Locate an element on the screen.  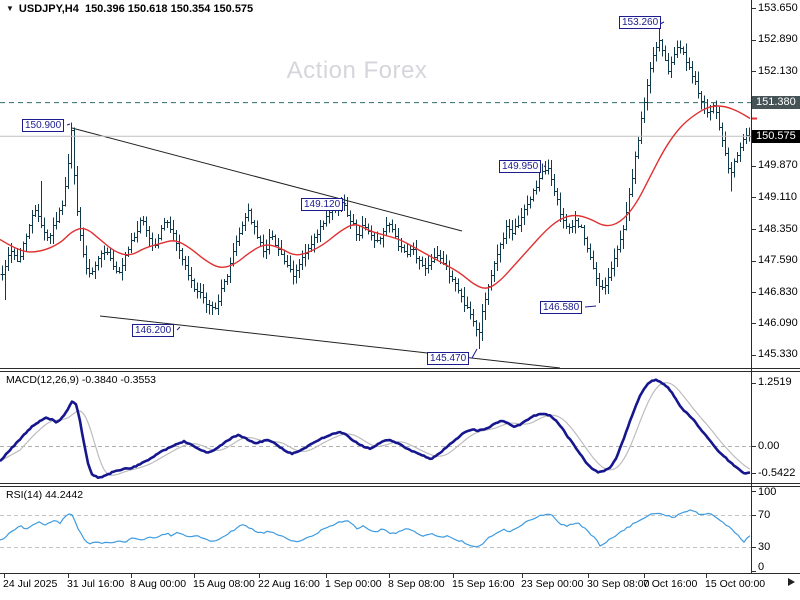
time-axis-label: 15 Aug 08:00 is located at coordinates (224, 584).